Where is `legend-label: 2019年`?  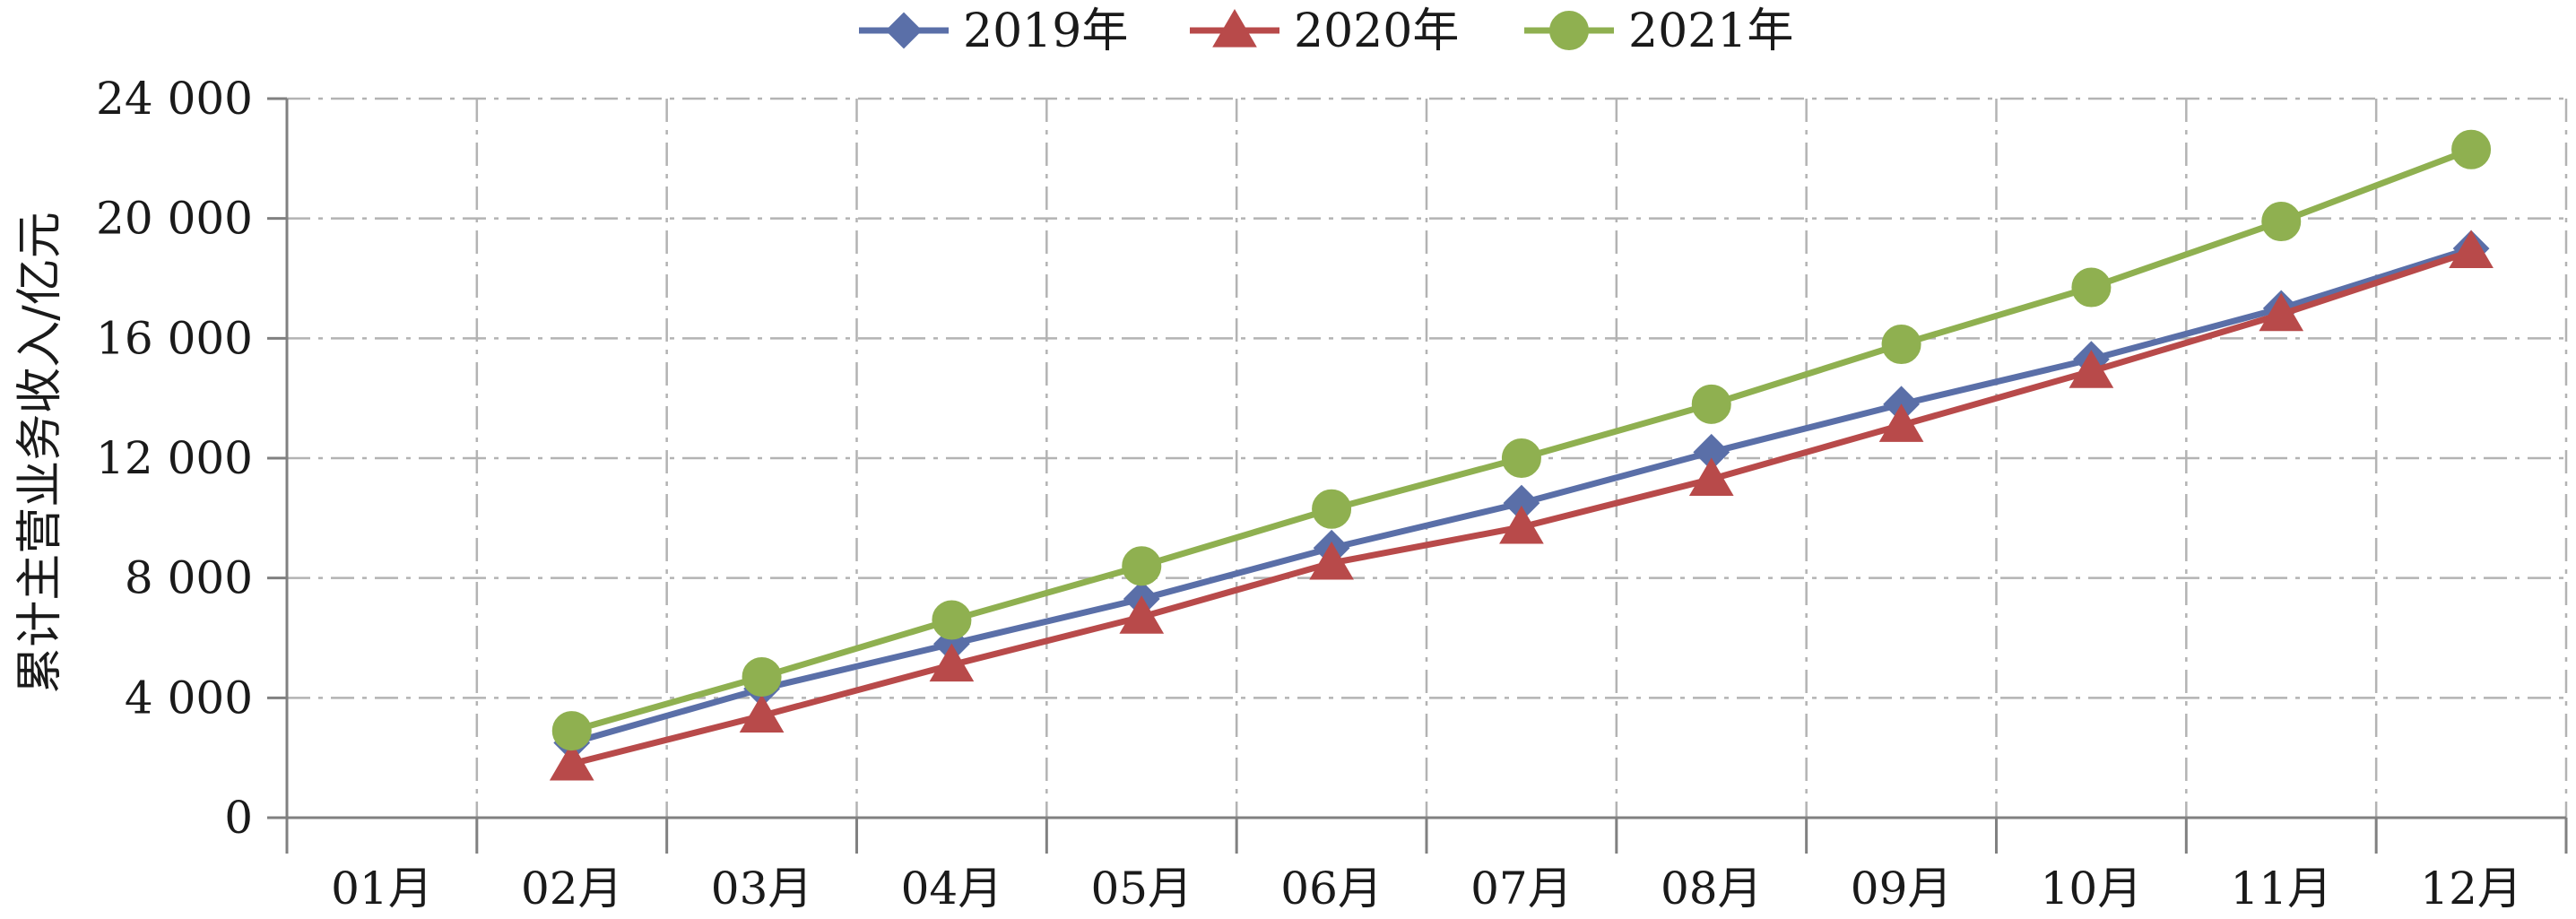
legend-label: 2019年 is located at coordinates (1045, 31).